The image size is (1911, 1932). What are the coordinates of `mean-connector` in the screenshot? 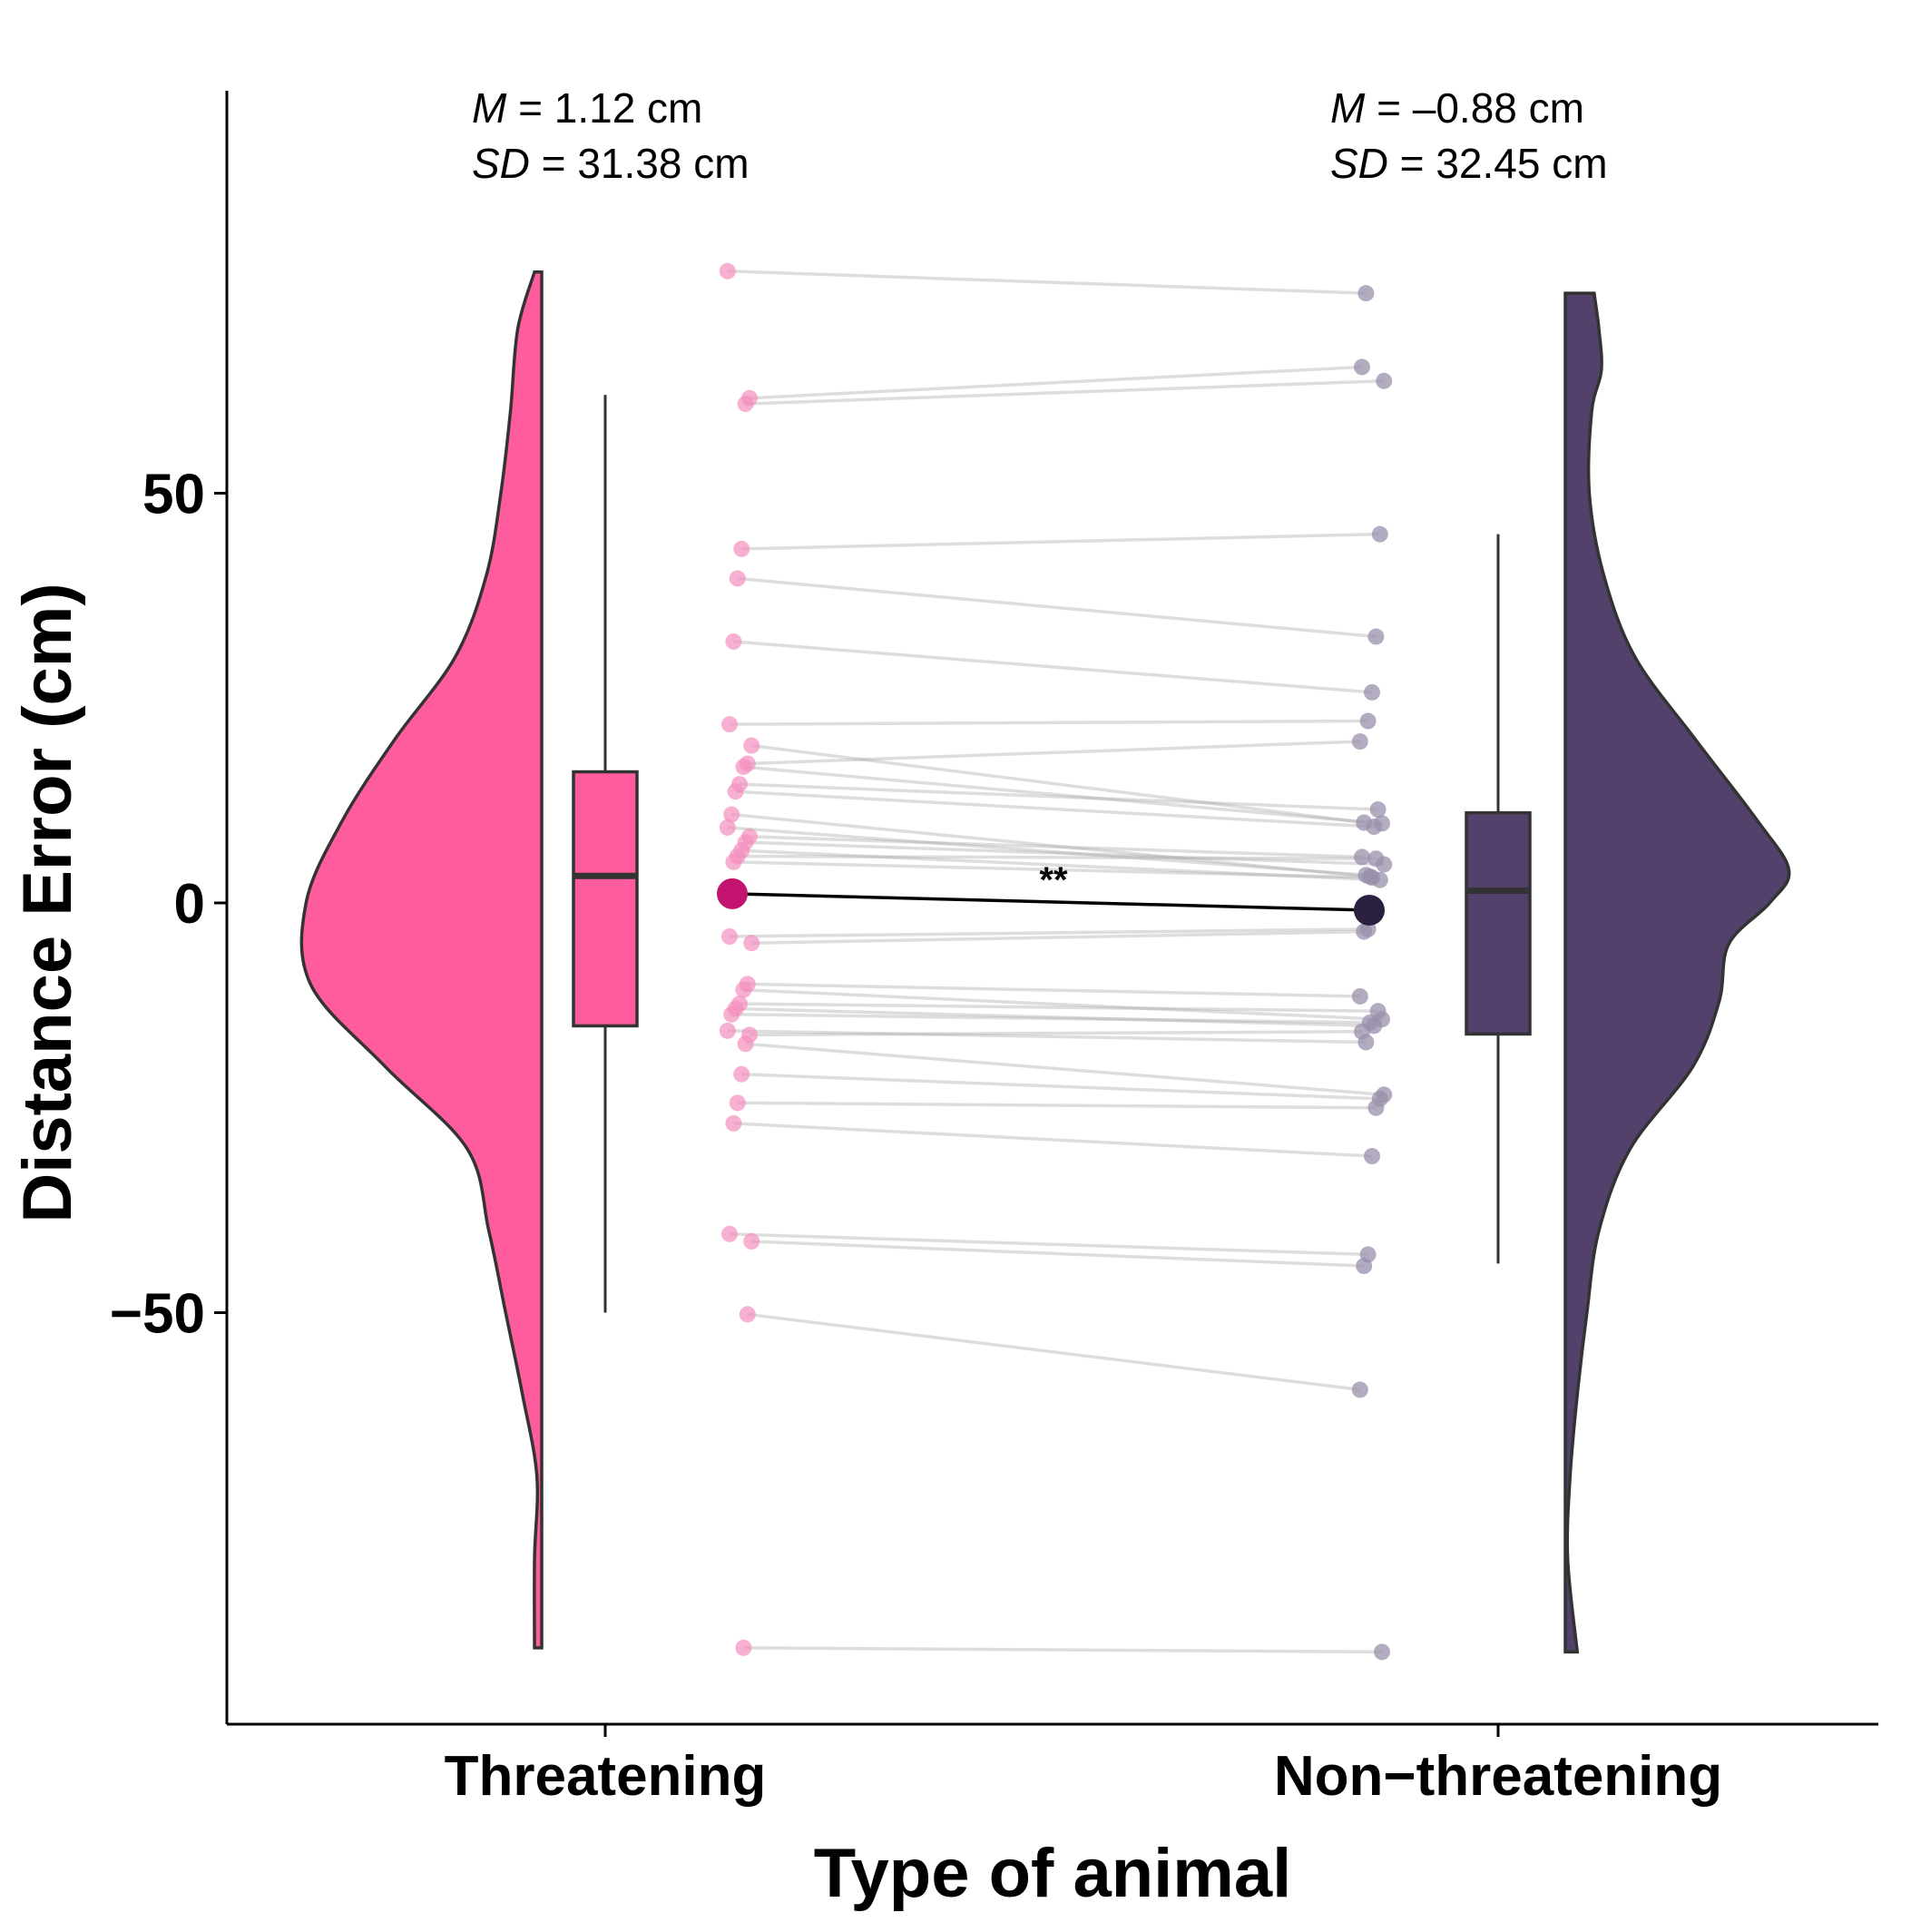 It's located at (1050, 902).